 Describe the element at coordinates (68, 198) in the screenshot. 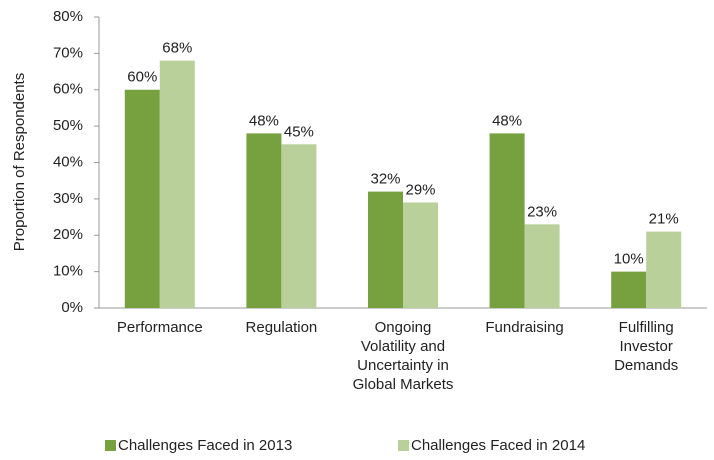

I see `y-tick-label: 30%` at that location.